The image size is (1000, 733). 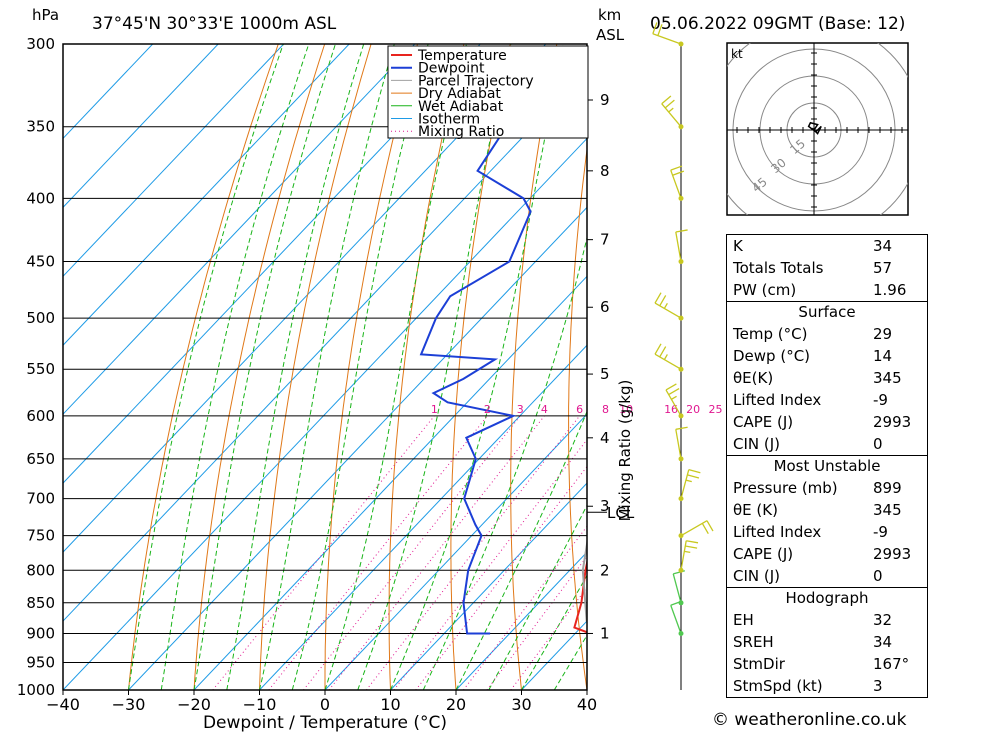 What do you see at coordinates (40, 262) in the screenshot?
I see `pressure-tick-label: 450` at bounding box center [40, 262].